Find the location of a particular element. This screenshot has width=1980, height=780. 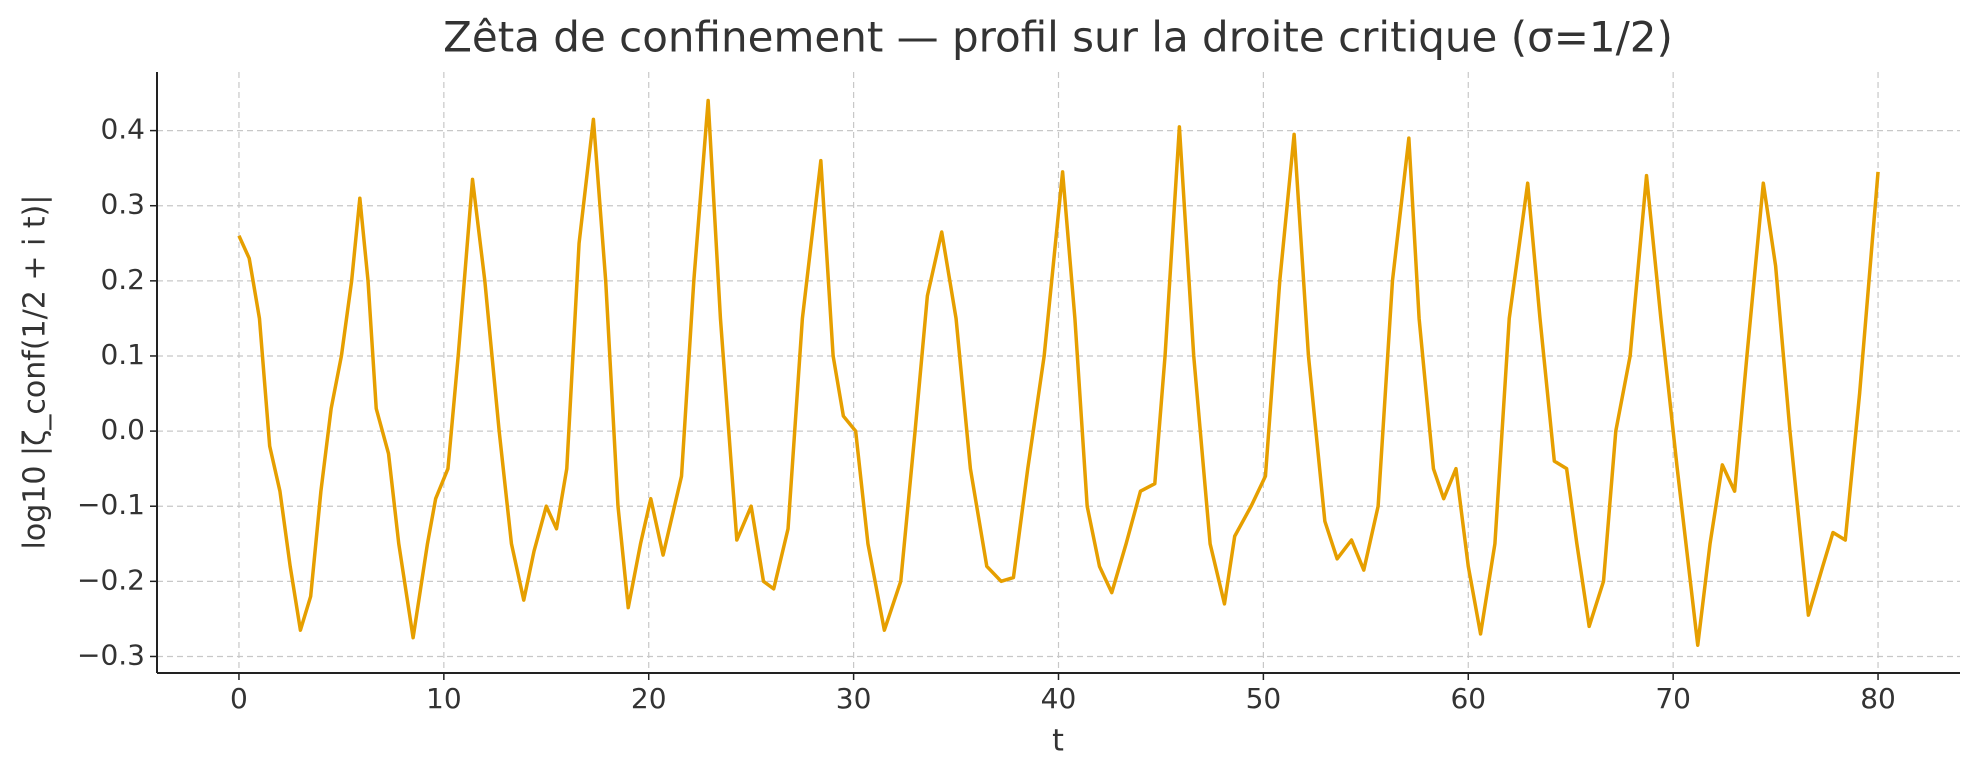

x-tick-label: 60 is located at coordinates (1468, 698).